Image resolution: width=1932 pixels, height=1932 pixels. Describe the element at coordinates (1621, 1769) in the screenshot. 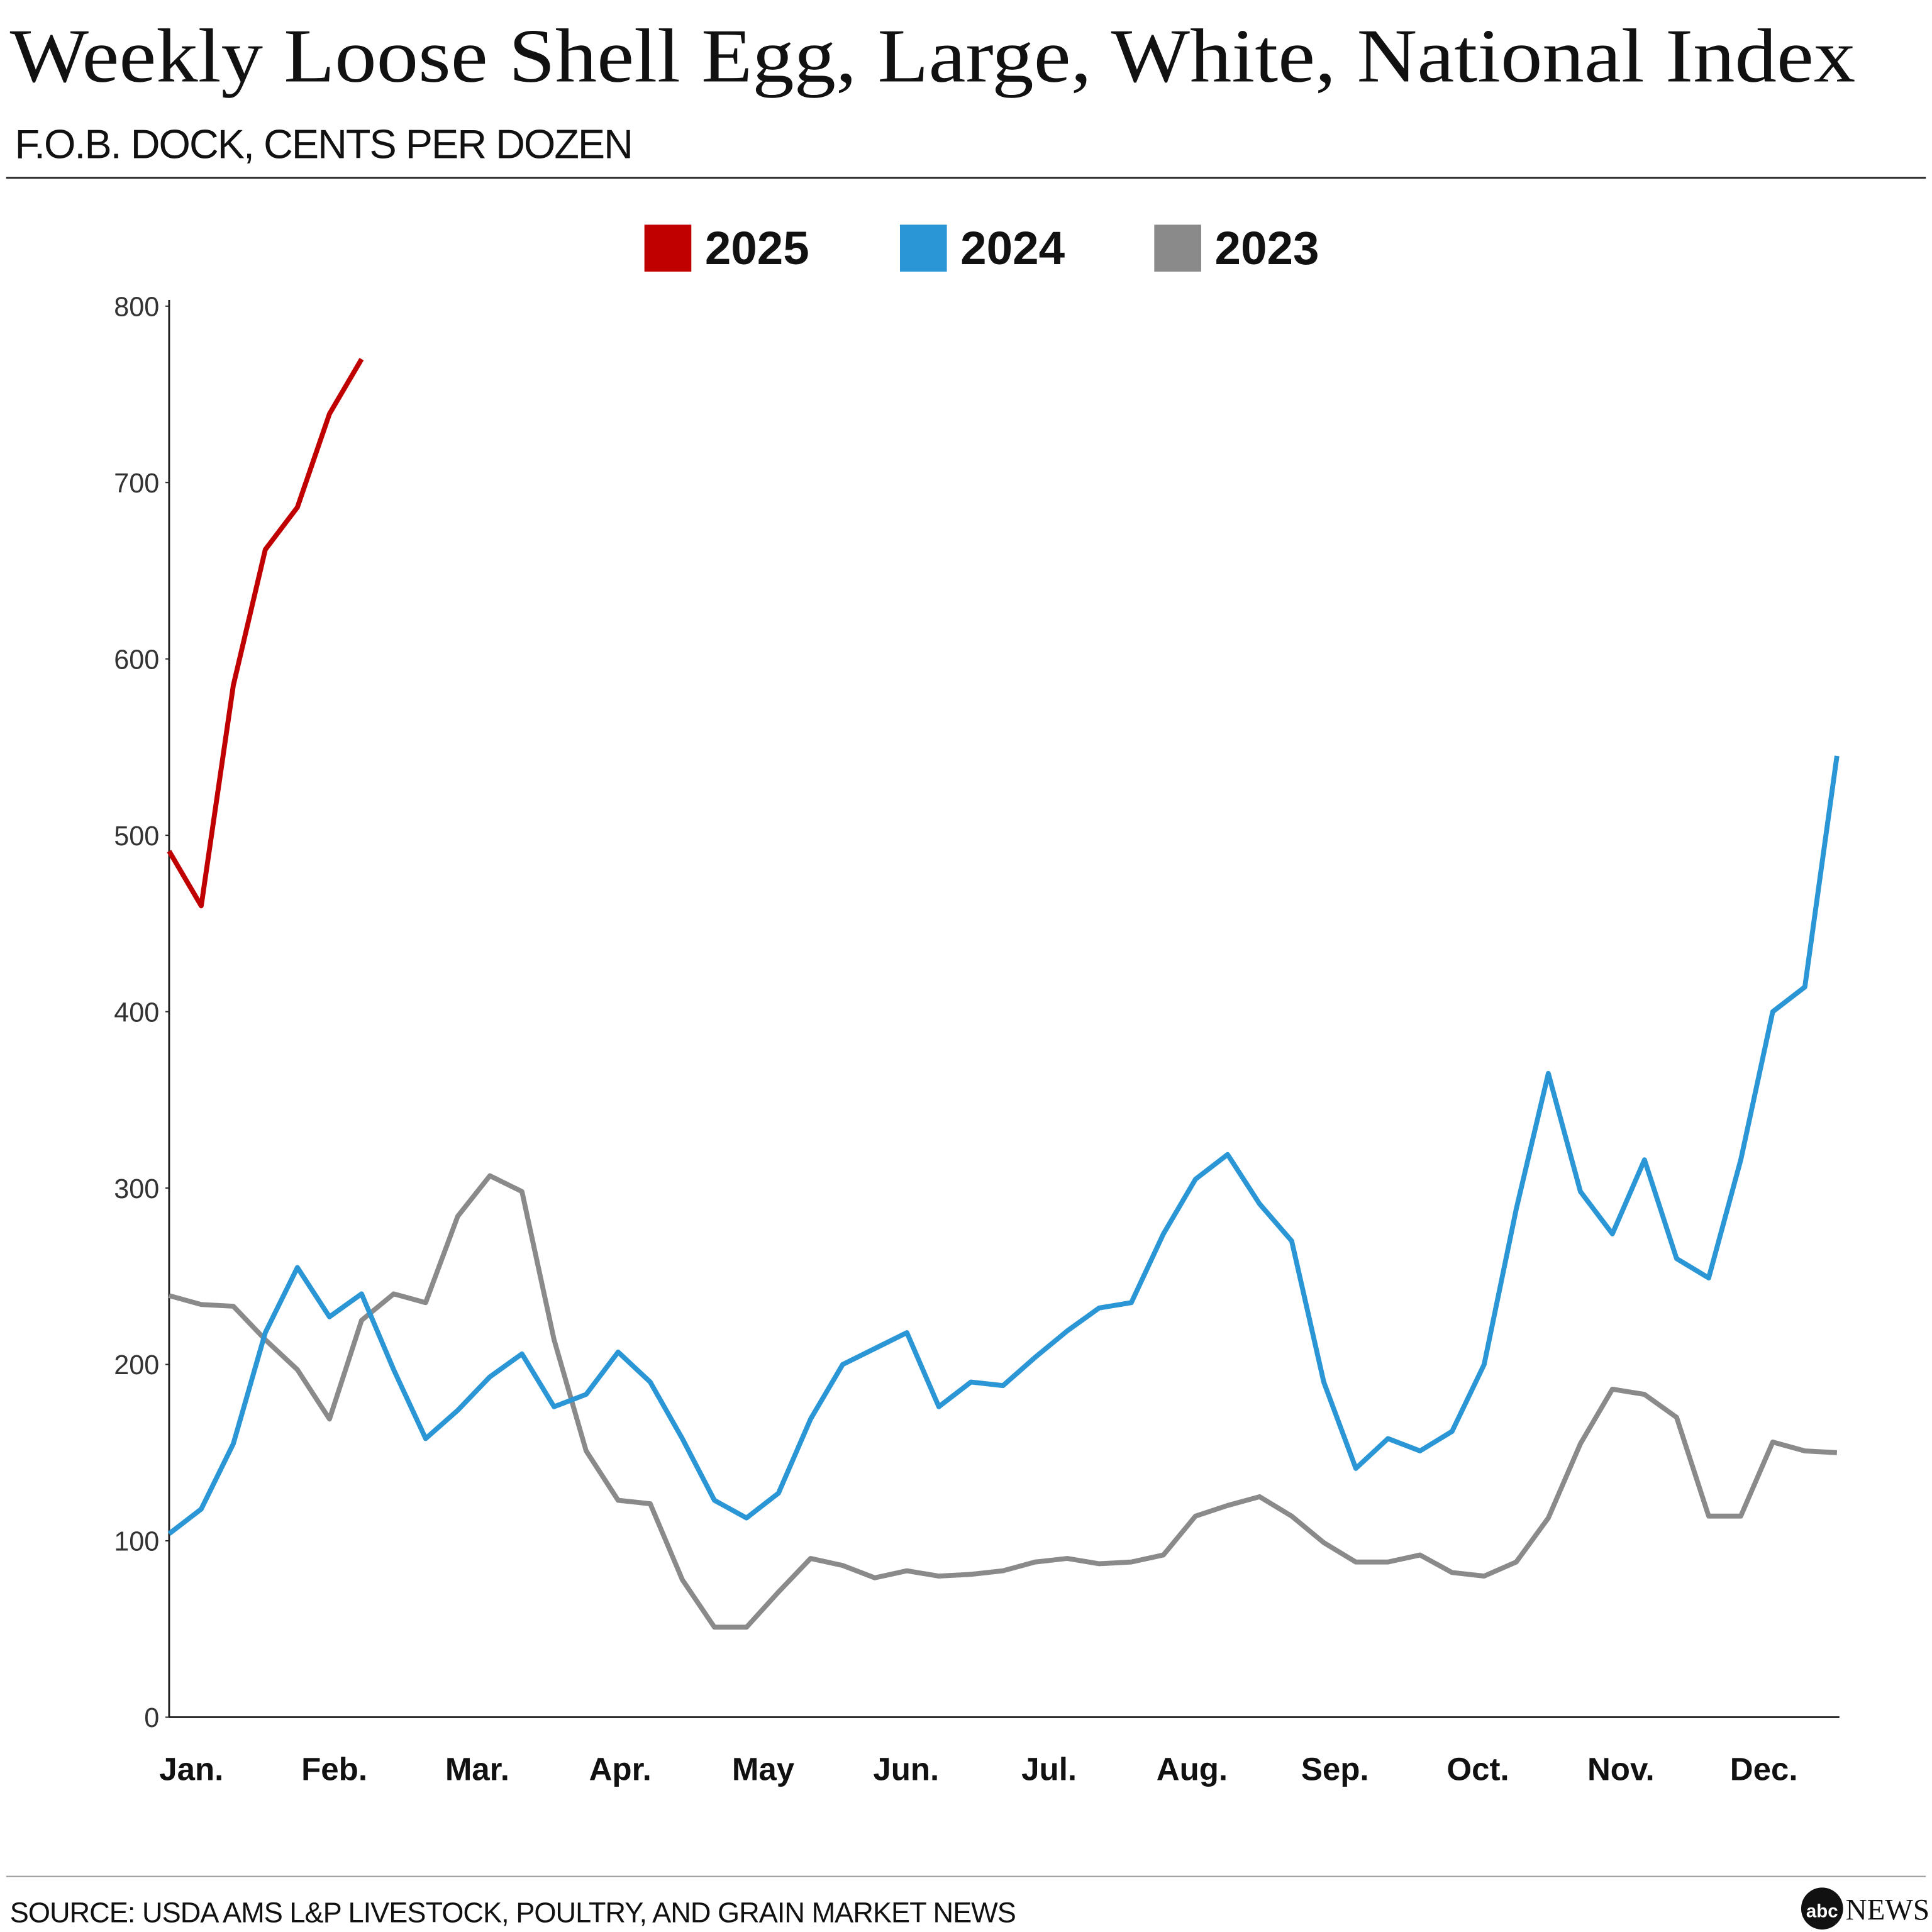

I see `x-tick-label: Nov.` at that location.